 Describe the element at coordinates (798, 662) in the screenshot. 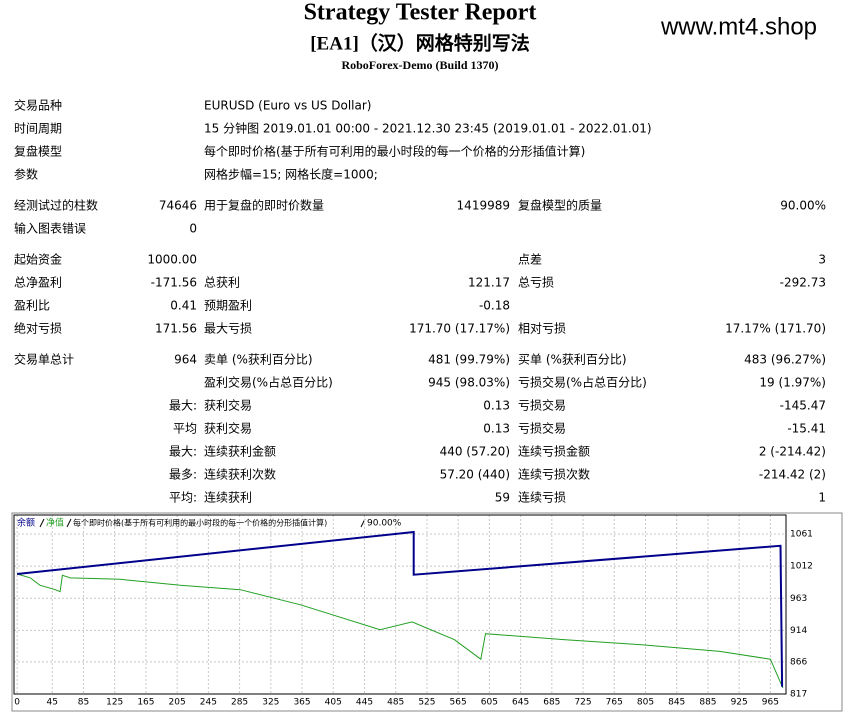

I see `y-tick-label: 866` at that location.